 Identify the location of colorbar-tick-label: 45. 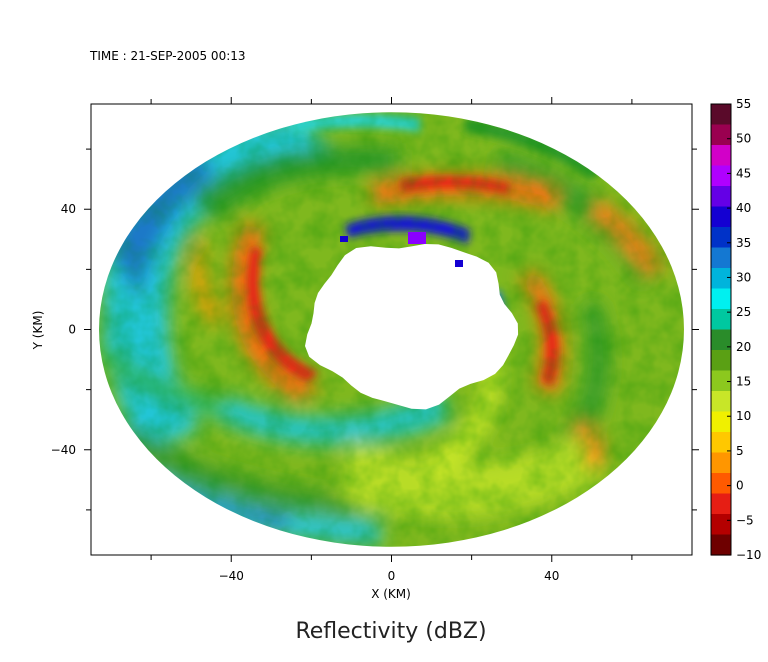
(743, 173).